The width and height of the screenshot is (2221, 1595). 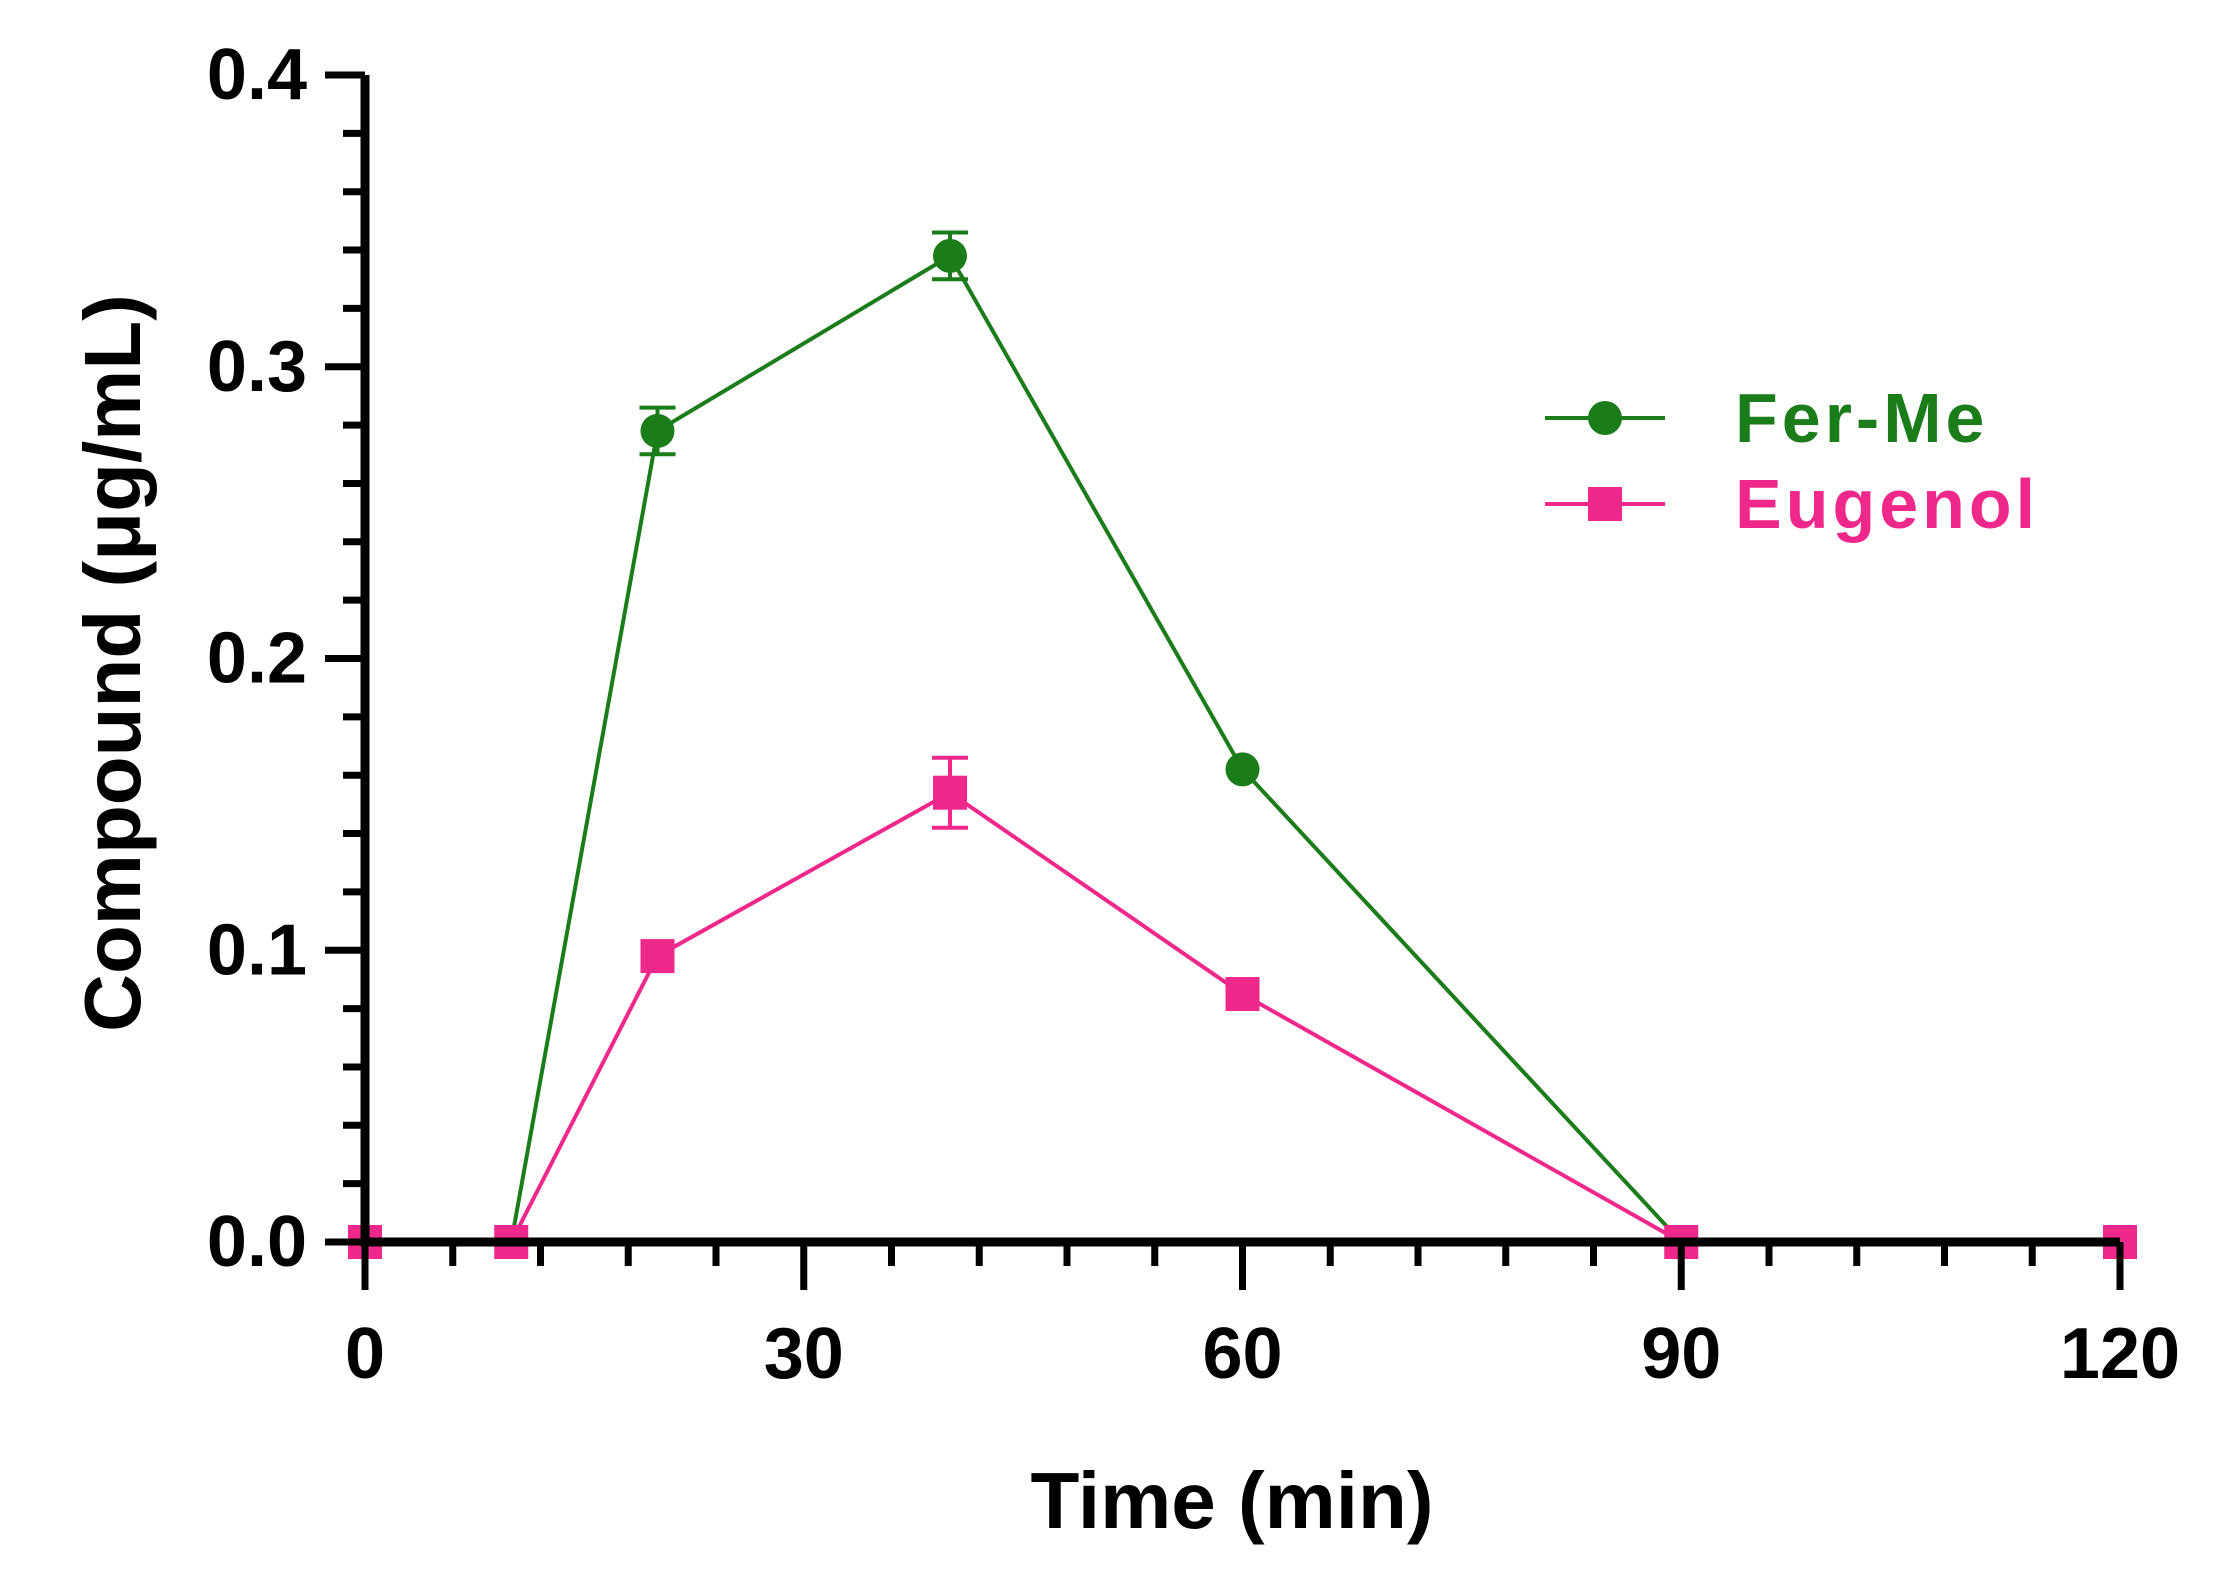 I want to click on legend-label: Eugenol, so click(x=1887, y=504).